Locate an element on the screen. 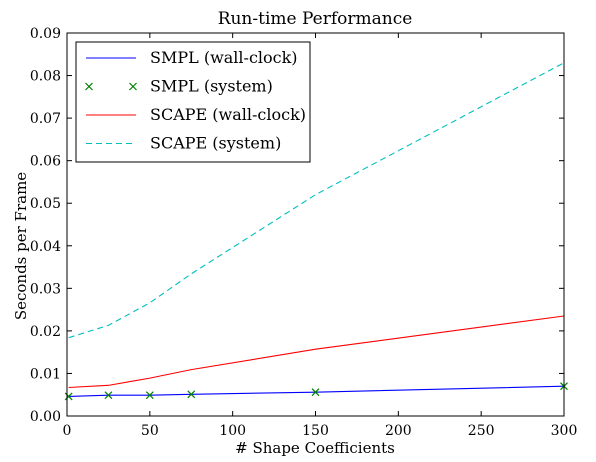 This screenshot has height=462, width=596. legend-label-smpl-wall-clock: SMPL (wall-clock) is located at coordinates (224, 57).